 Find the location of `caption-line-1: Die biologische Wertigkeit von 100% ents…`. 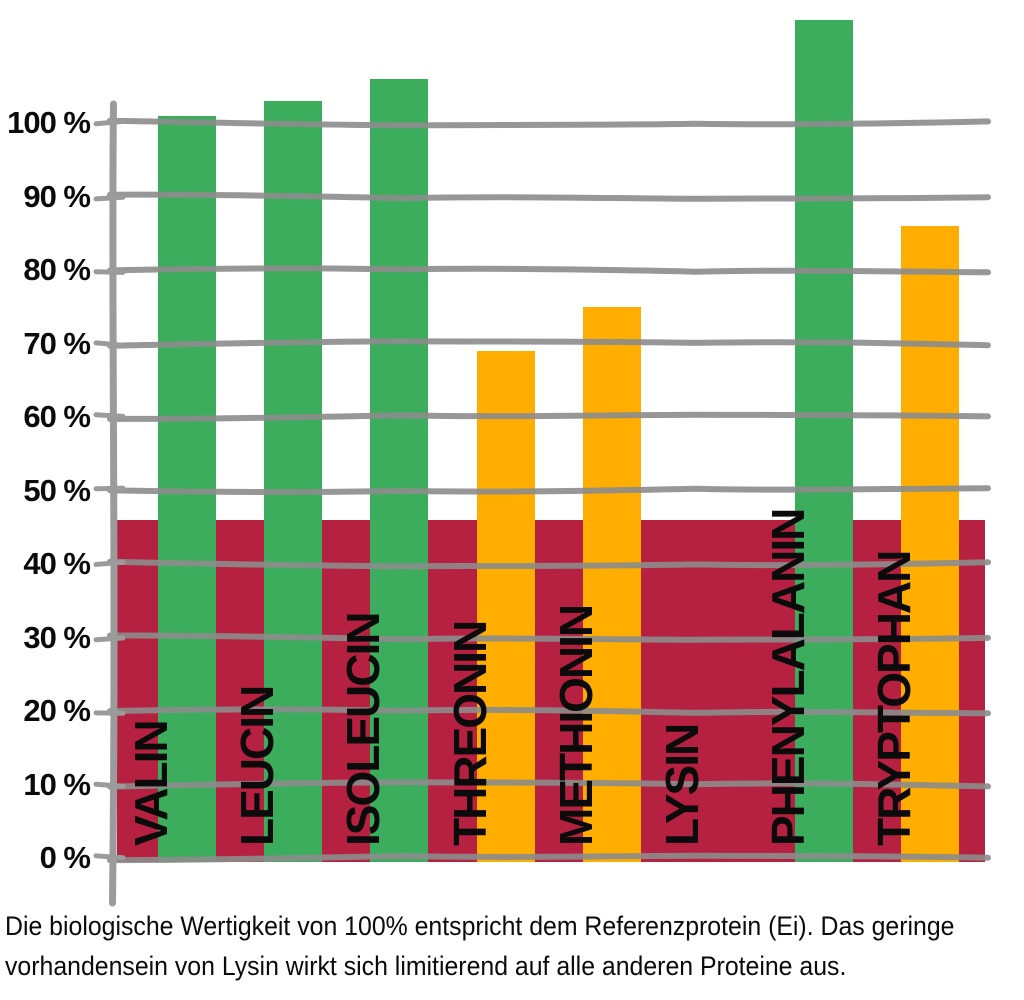

caption-line-1: Die biologische Wertigkeit von 100% ents… is located at coordinates (480, 926).